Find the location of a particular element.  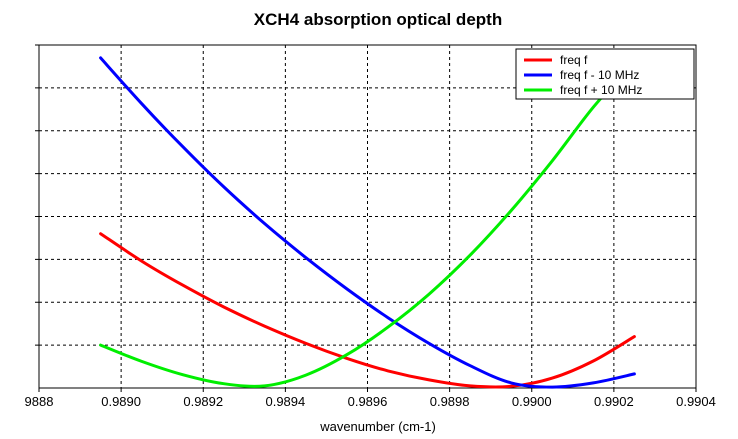

x-axis-label: wavenumber (cm-1) is located at coordinates (377, 426).